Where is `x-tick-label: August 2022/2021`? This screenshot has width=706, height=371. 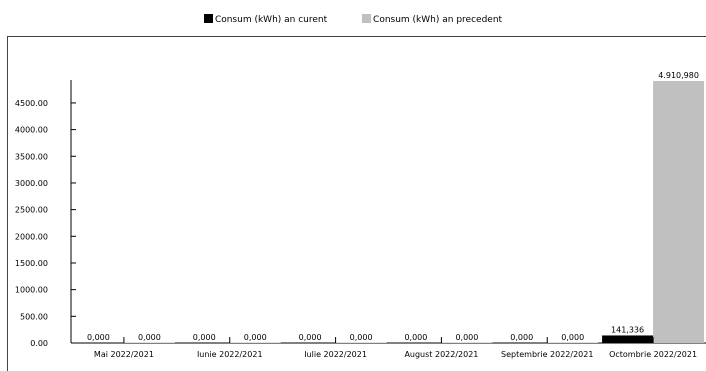
x-tick-label: August 2022/2021 is located at coordinates (441, 354).